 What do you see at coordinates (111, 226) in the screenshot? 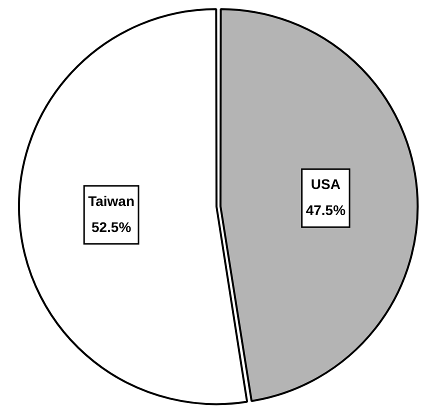
I see `data-label: 52.5%` at bounding box center [111, 226].